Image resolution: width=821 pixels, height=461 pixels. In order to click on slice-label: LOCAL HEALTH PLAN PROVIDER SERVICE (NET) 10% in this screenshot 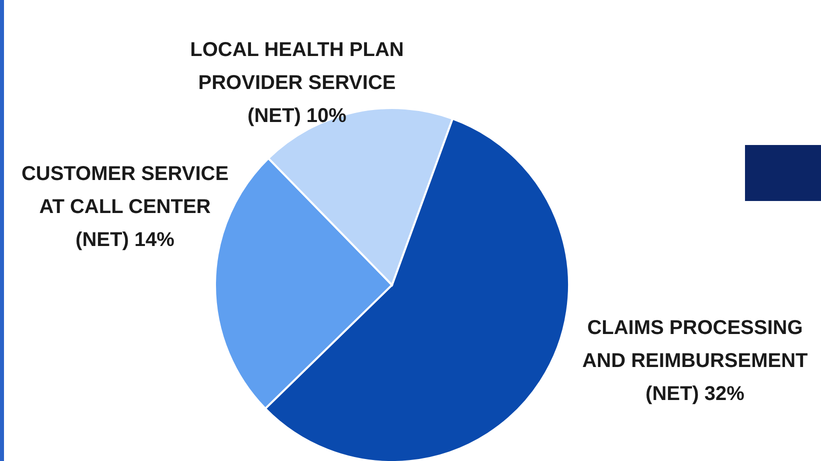, I will do `click(297, 83)`.